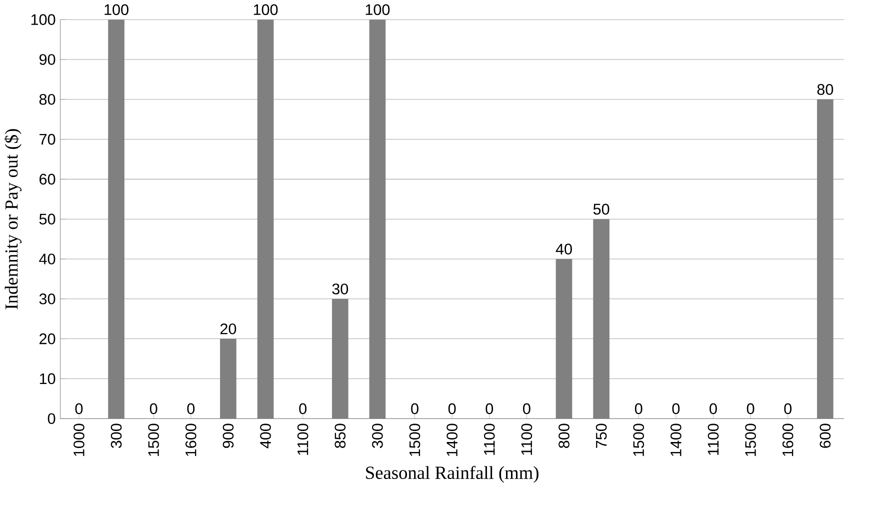  I want to click on x-tick-label: 600, so click(825, 436).